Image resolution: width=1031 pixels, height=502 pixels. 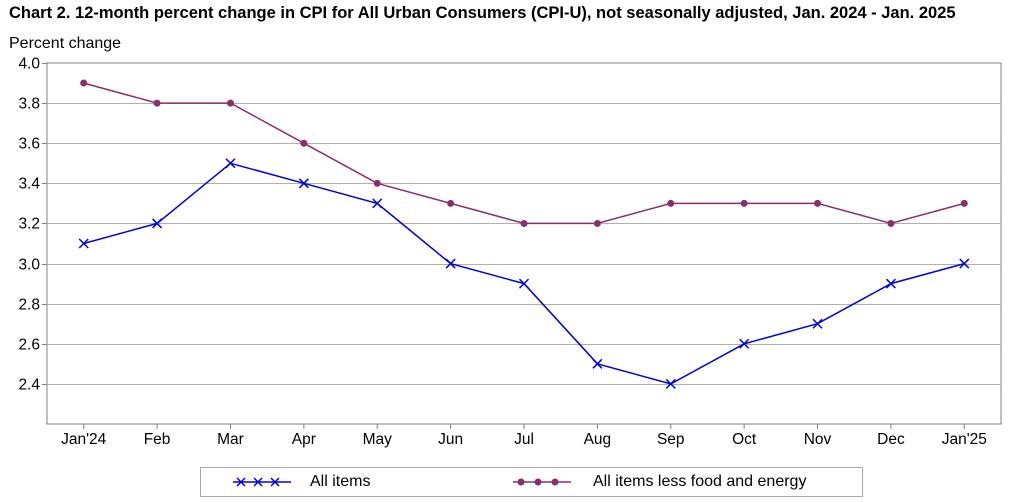 I want to click on core-line-marker-icon, so click(x=542, y=482).